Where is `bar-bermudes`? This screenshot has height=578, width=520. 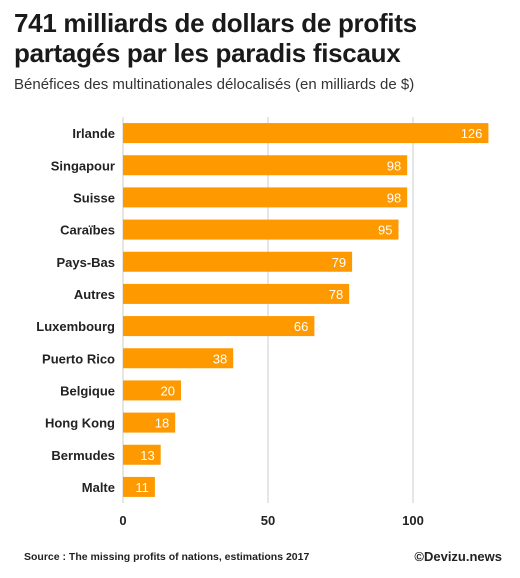 bar-bermudes is located at coordinates (142, 454).